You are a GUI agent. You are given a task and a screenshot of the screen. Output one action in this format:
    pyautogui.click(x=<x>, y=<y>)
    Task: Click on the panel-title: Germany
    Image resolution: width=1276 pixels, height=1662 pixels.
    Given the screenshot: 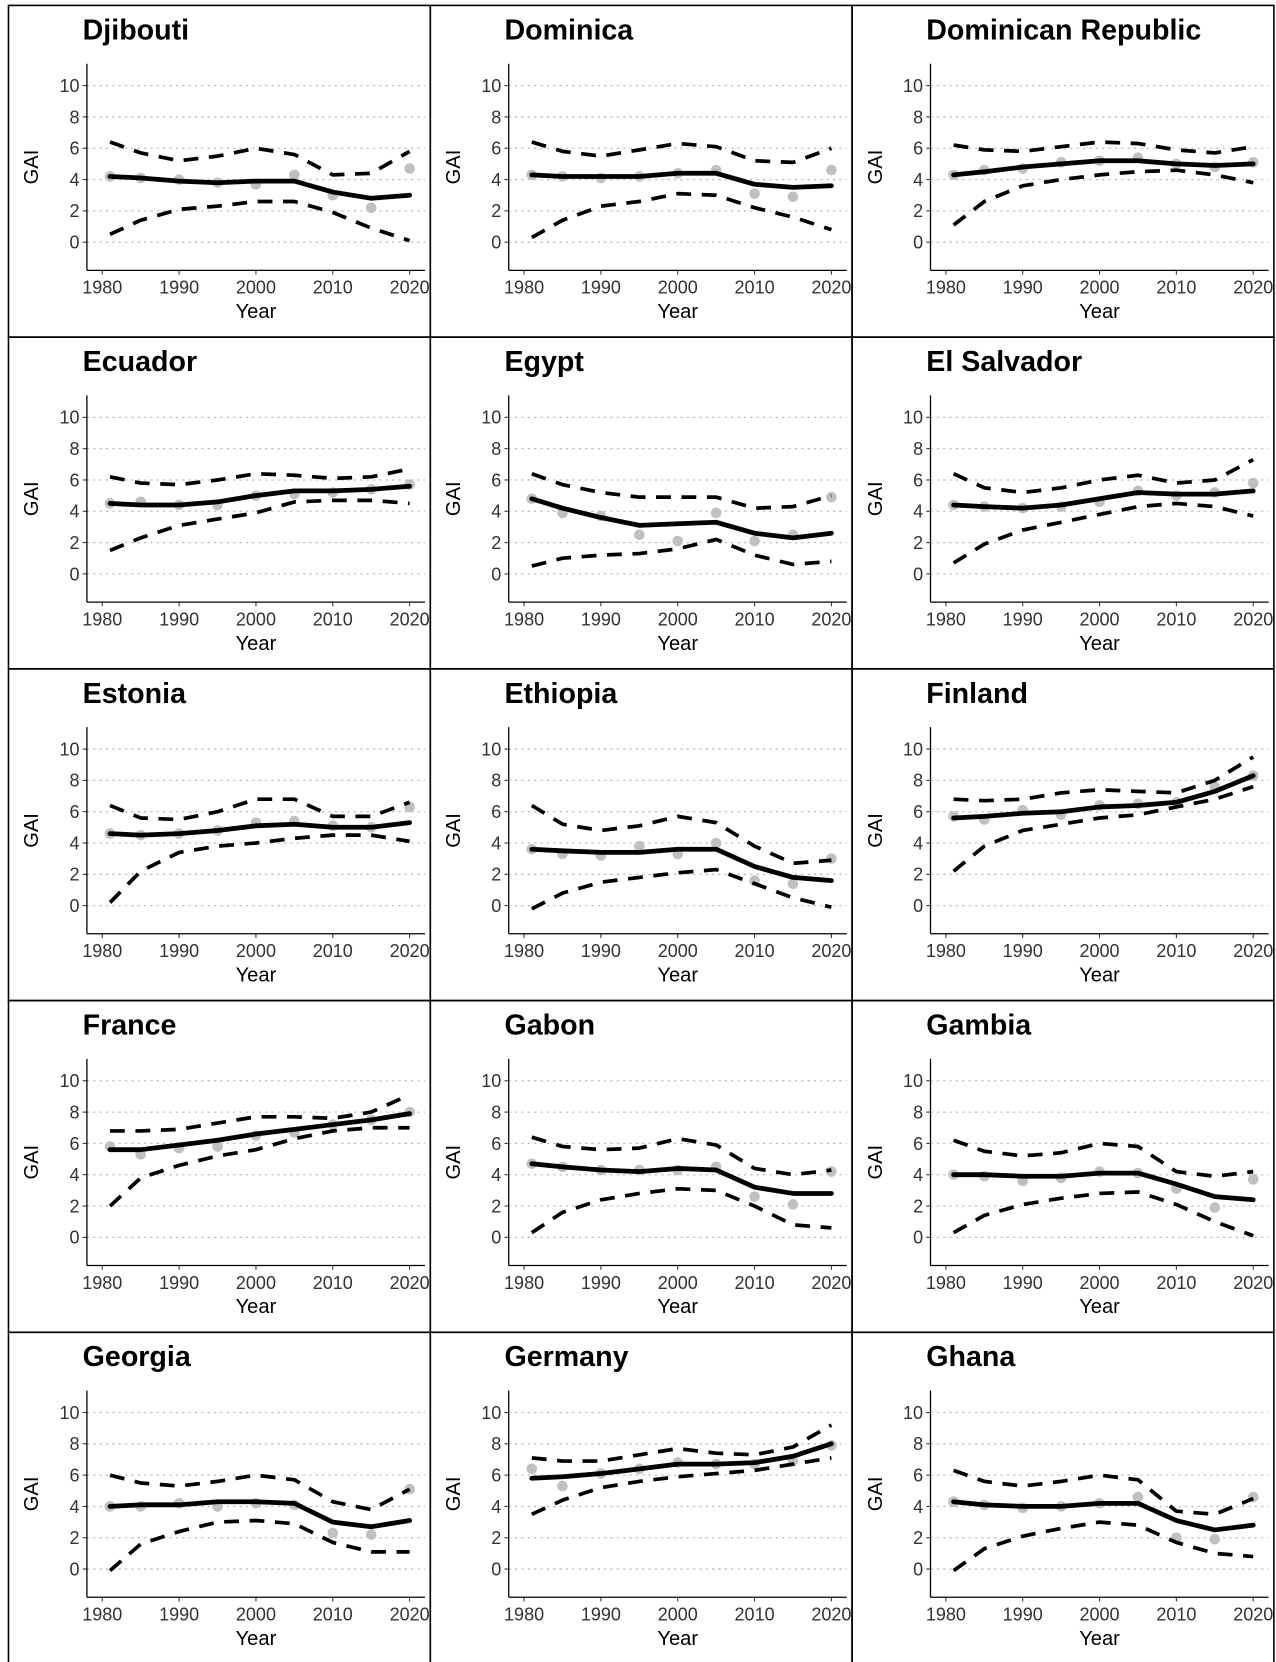 What is the action you would take?
    pyautogui.click(x=566, y=1357)
    